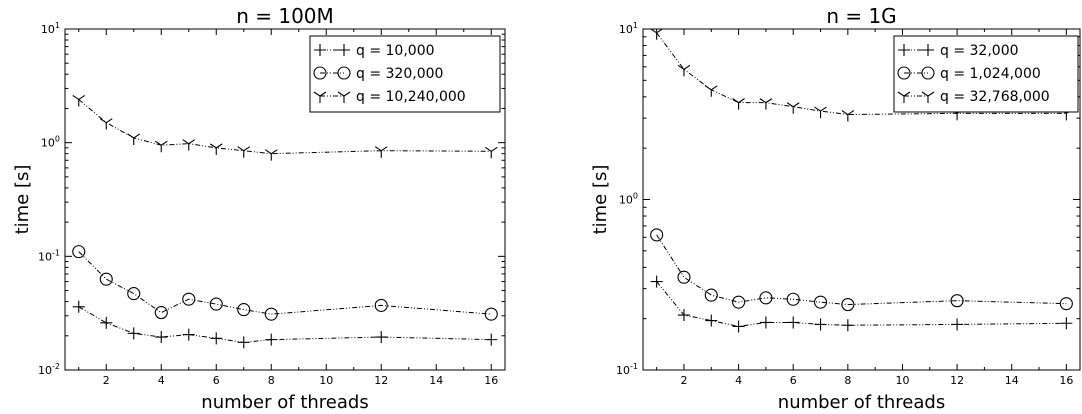  Describe the element at coordinates (285, 16) in the screenshot. I see `chart-title: n = 100M` at that location.